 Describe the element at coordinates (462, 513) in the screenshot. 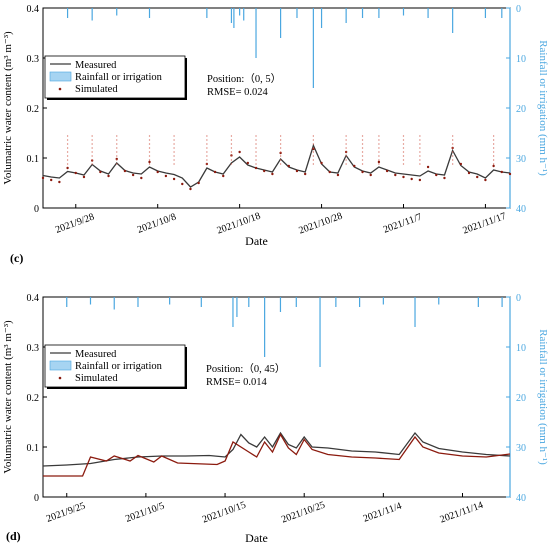

I see `x-tick-label: 2021/11/14` at that location.